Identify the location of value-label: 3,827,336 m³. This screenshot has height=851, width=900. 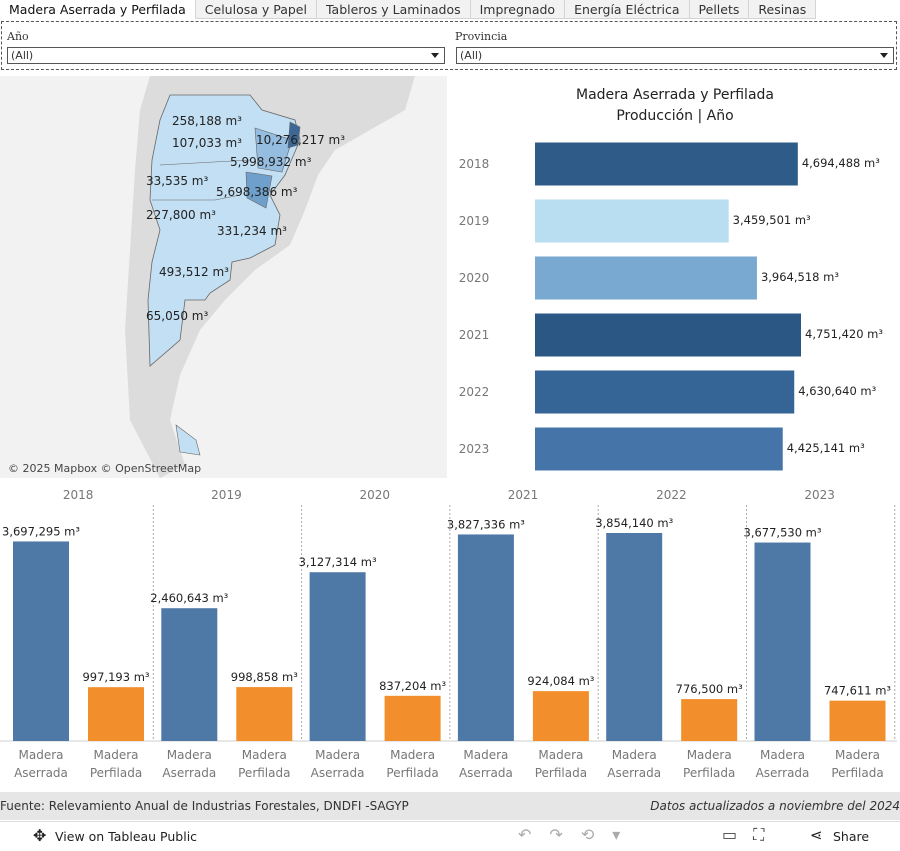
(486, 524).